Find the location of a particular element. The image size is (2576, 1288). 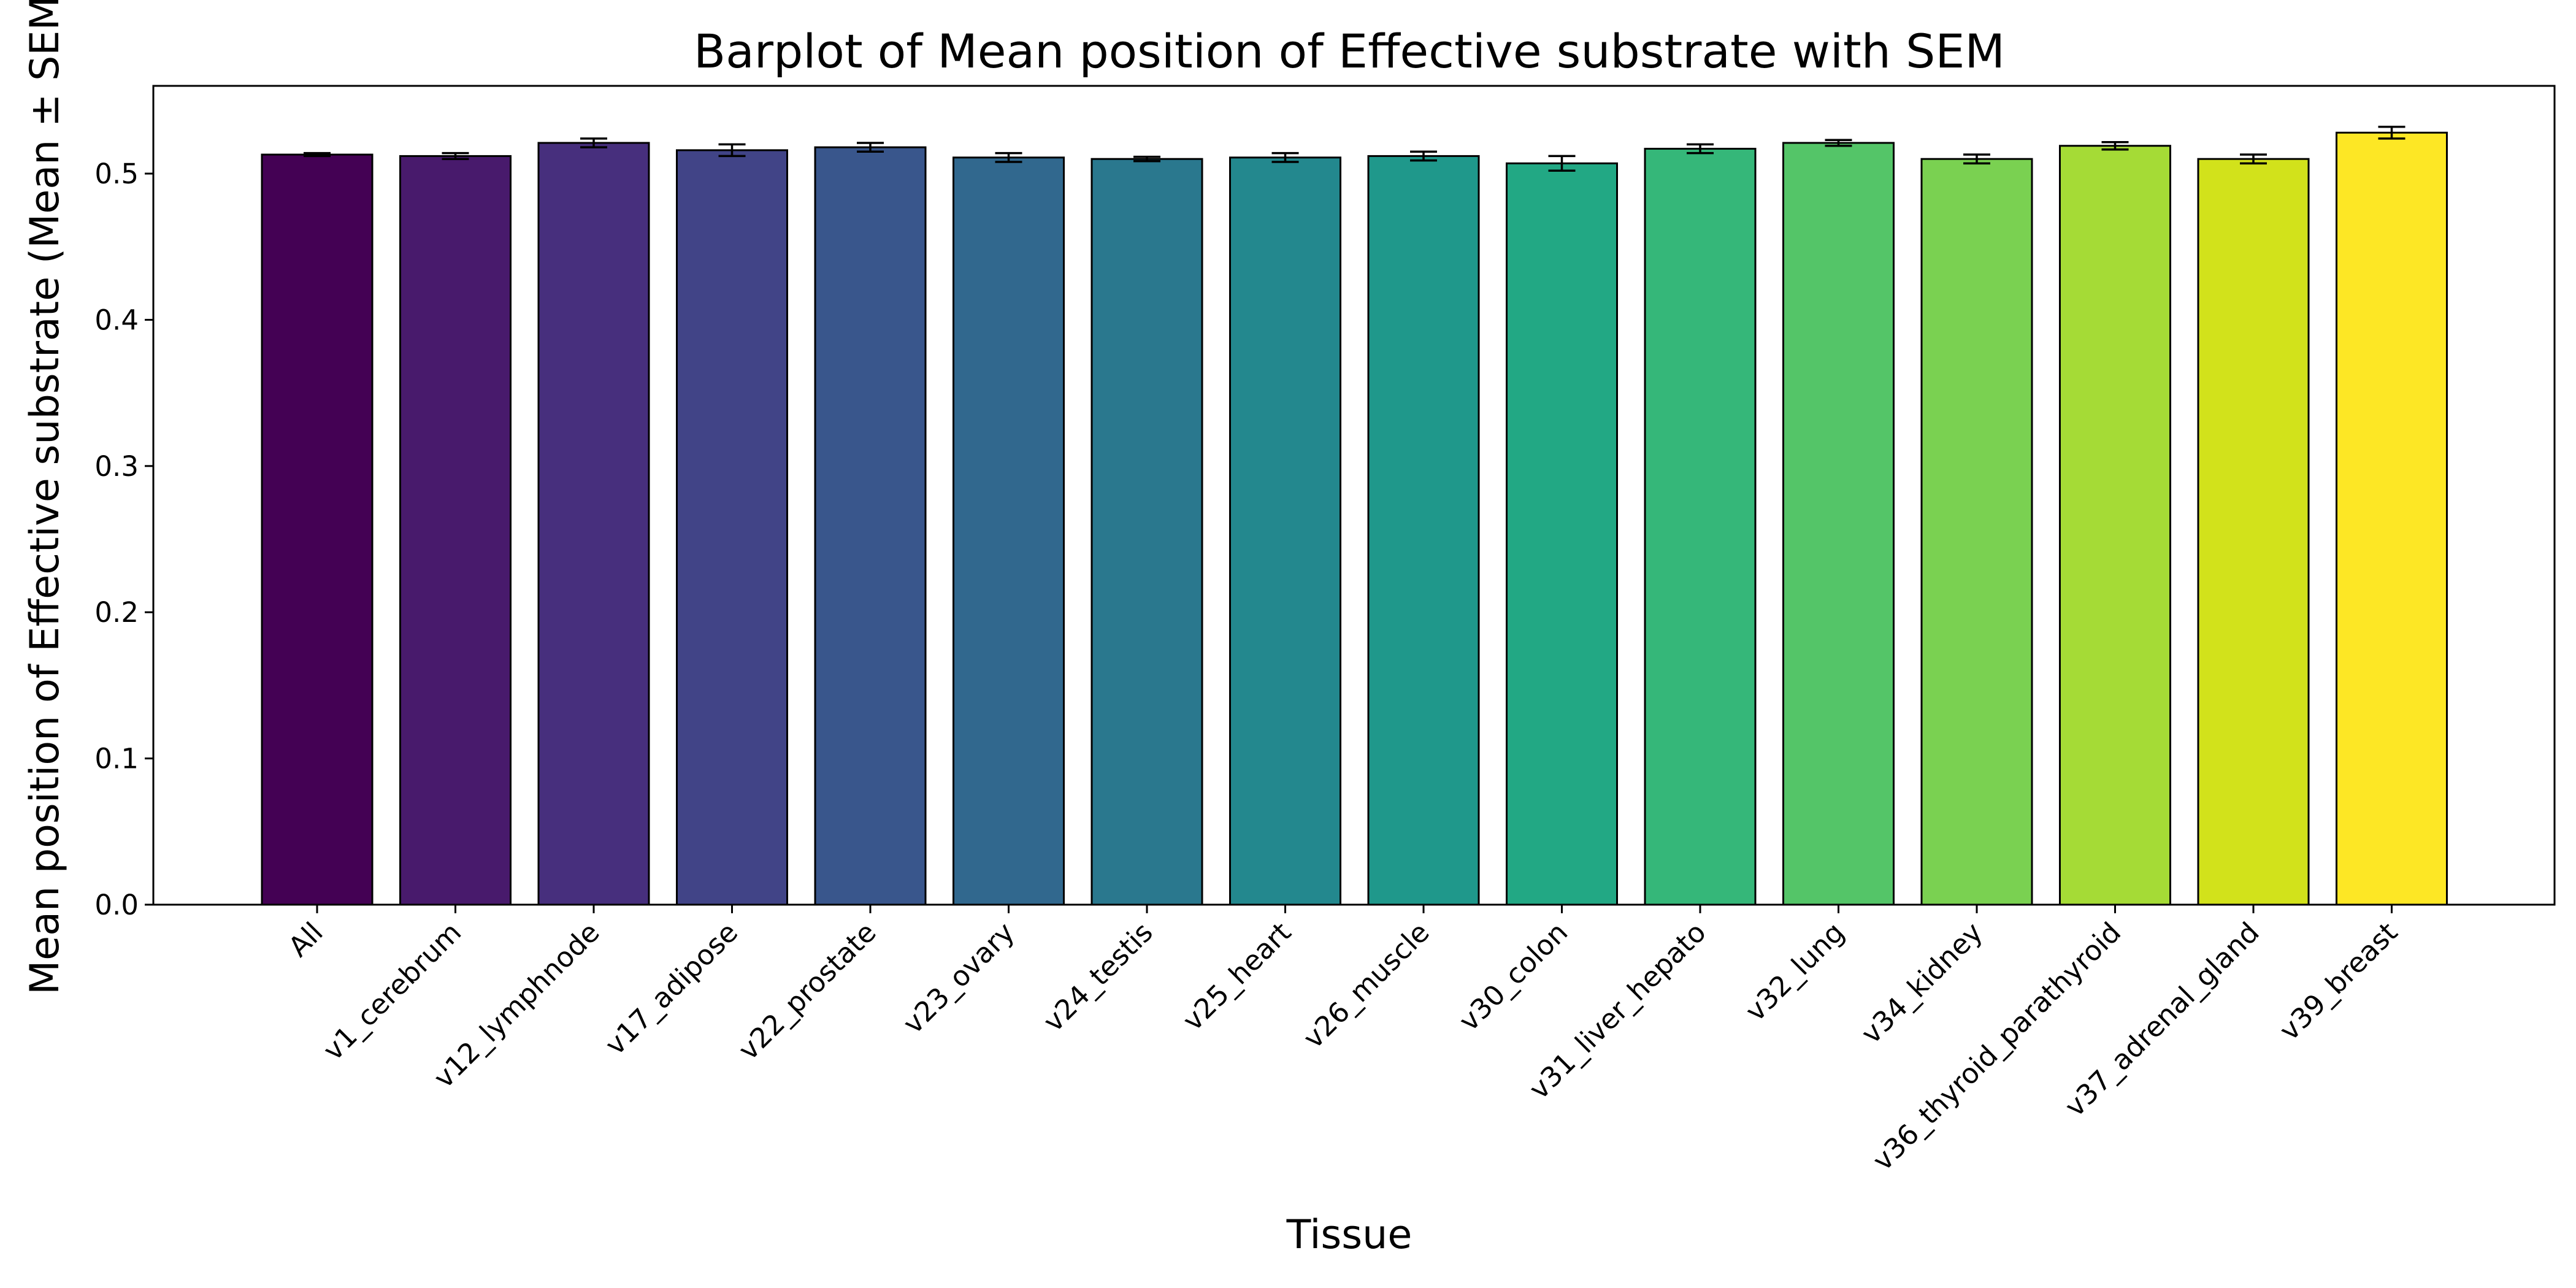

bar-v36_thyroid_parathyroid is located at coordinates (2115, 525).